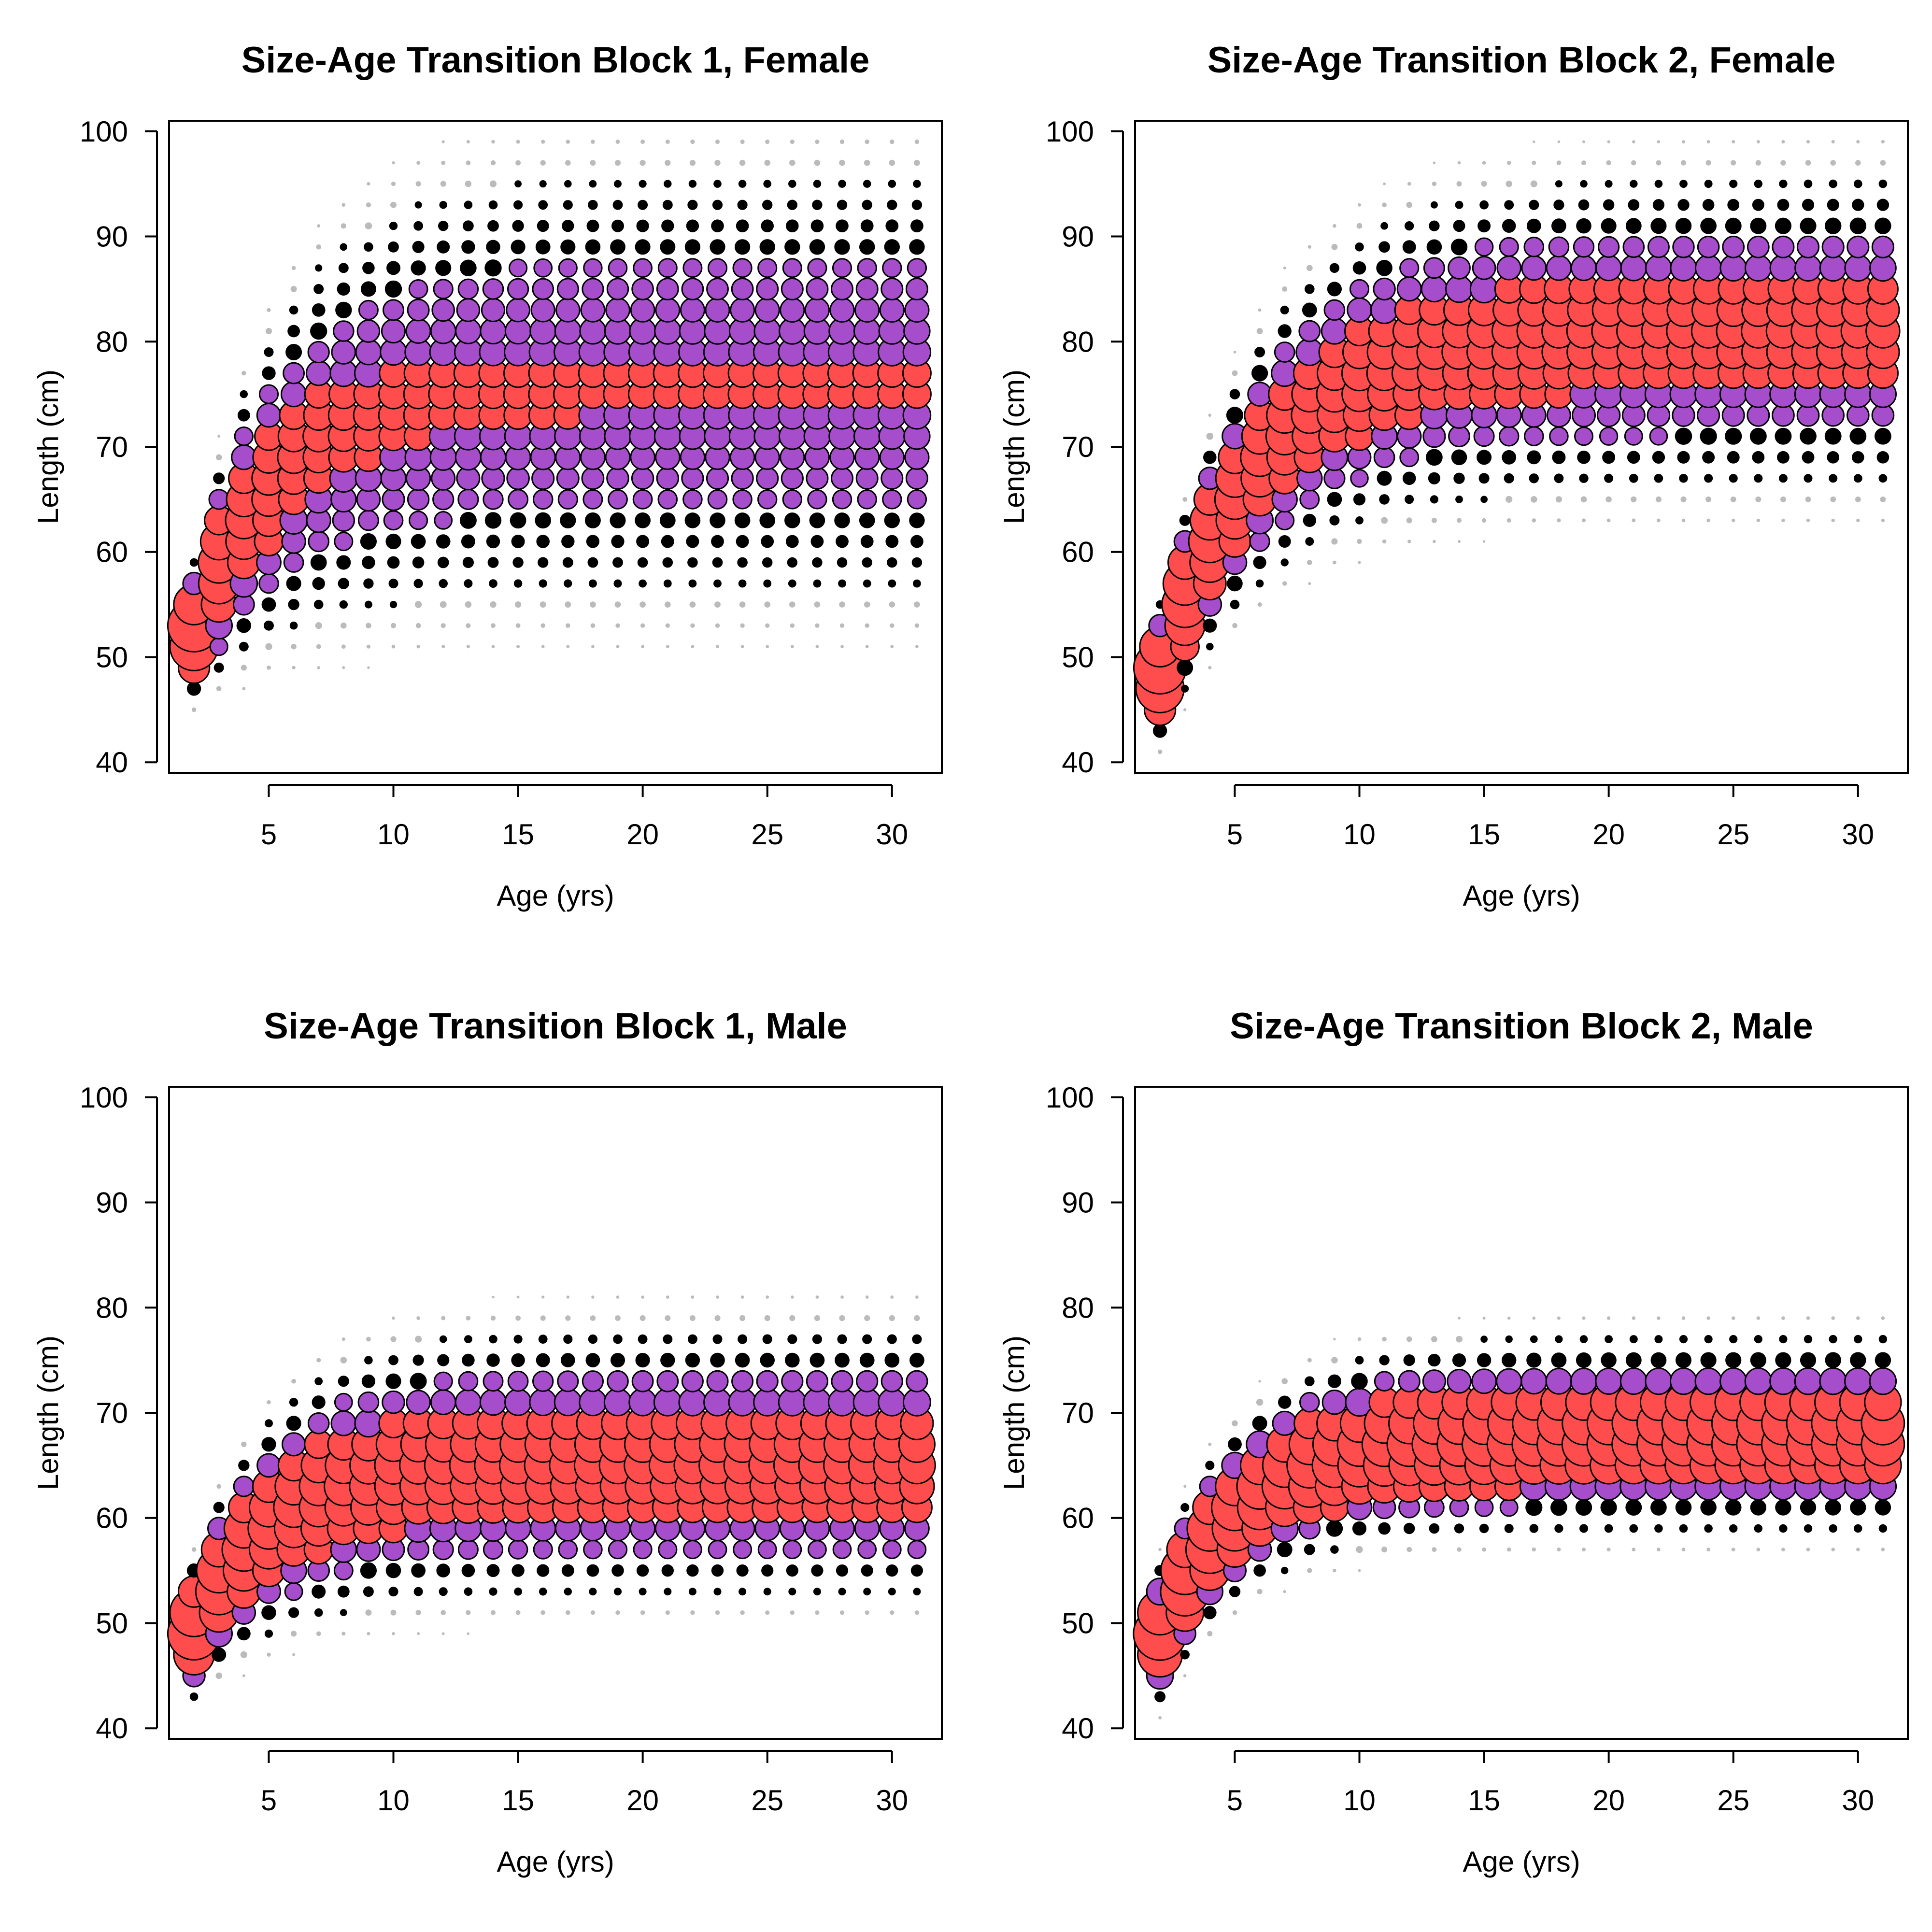 This screenshot has height=1932, width=1932. What do you see at coordinates (393, 834) in the screenshot?
I see `x-tick-label: 10` at bounding box center [393, 834].